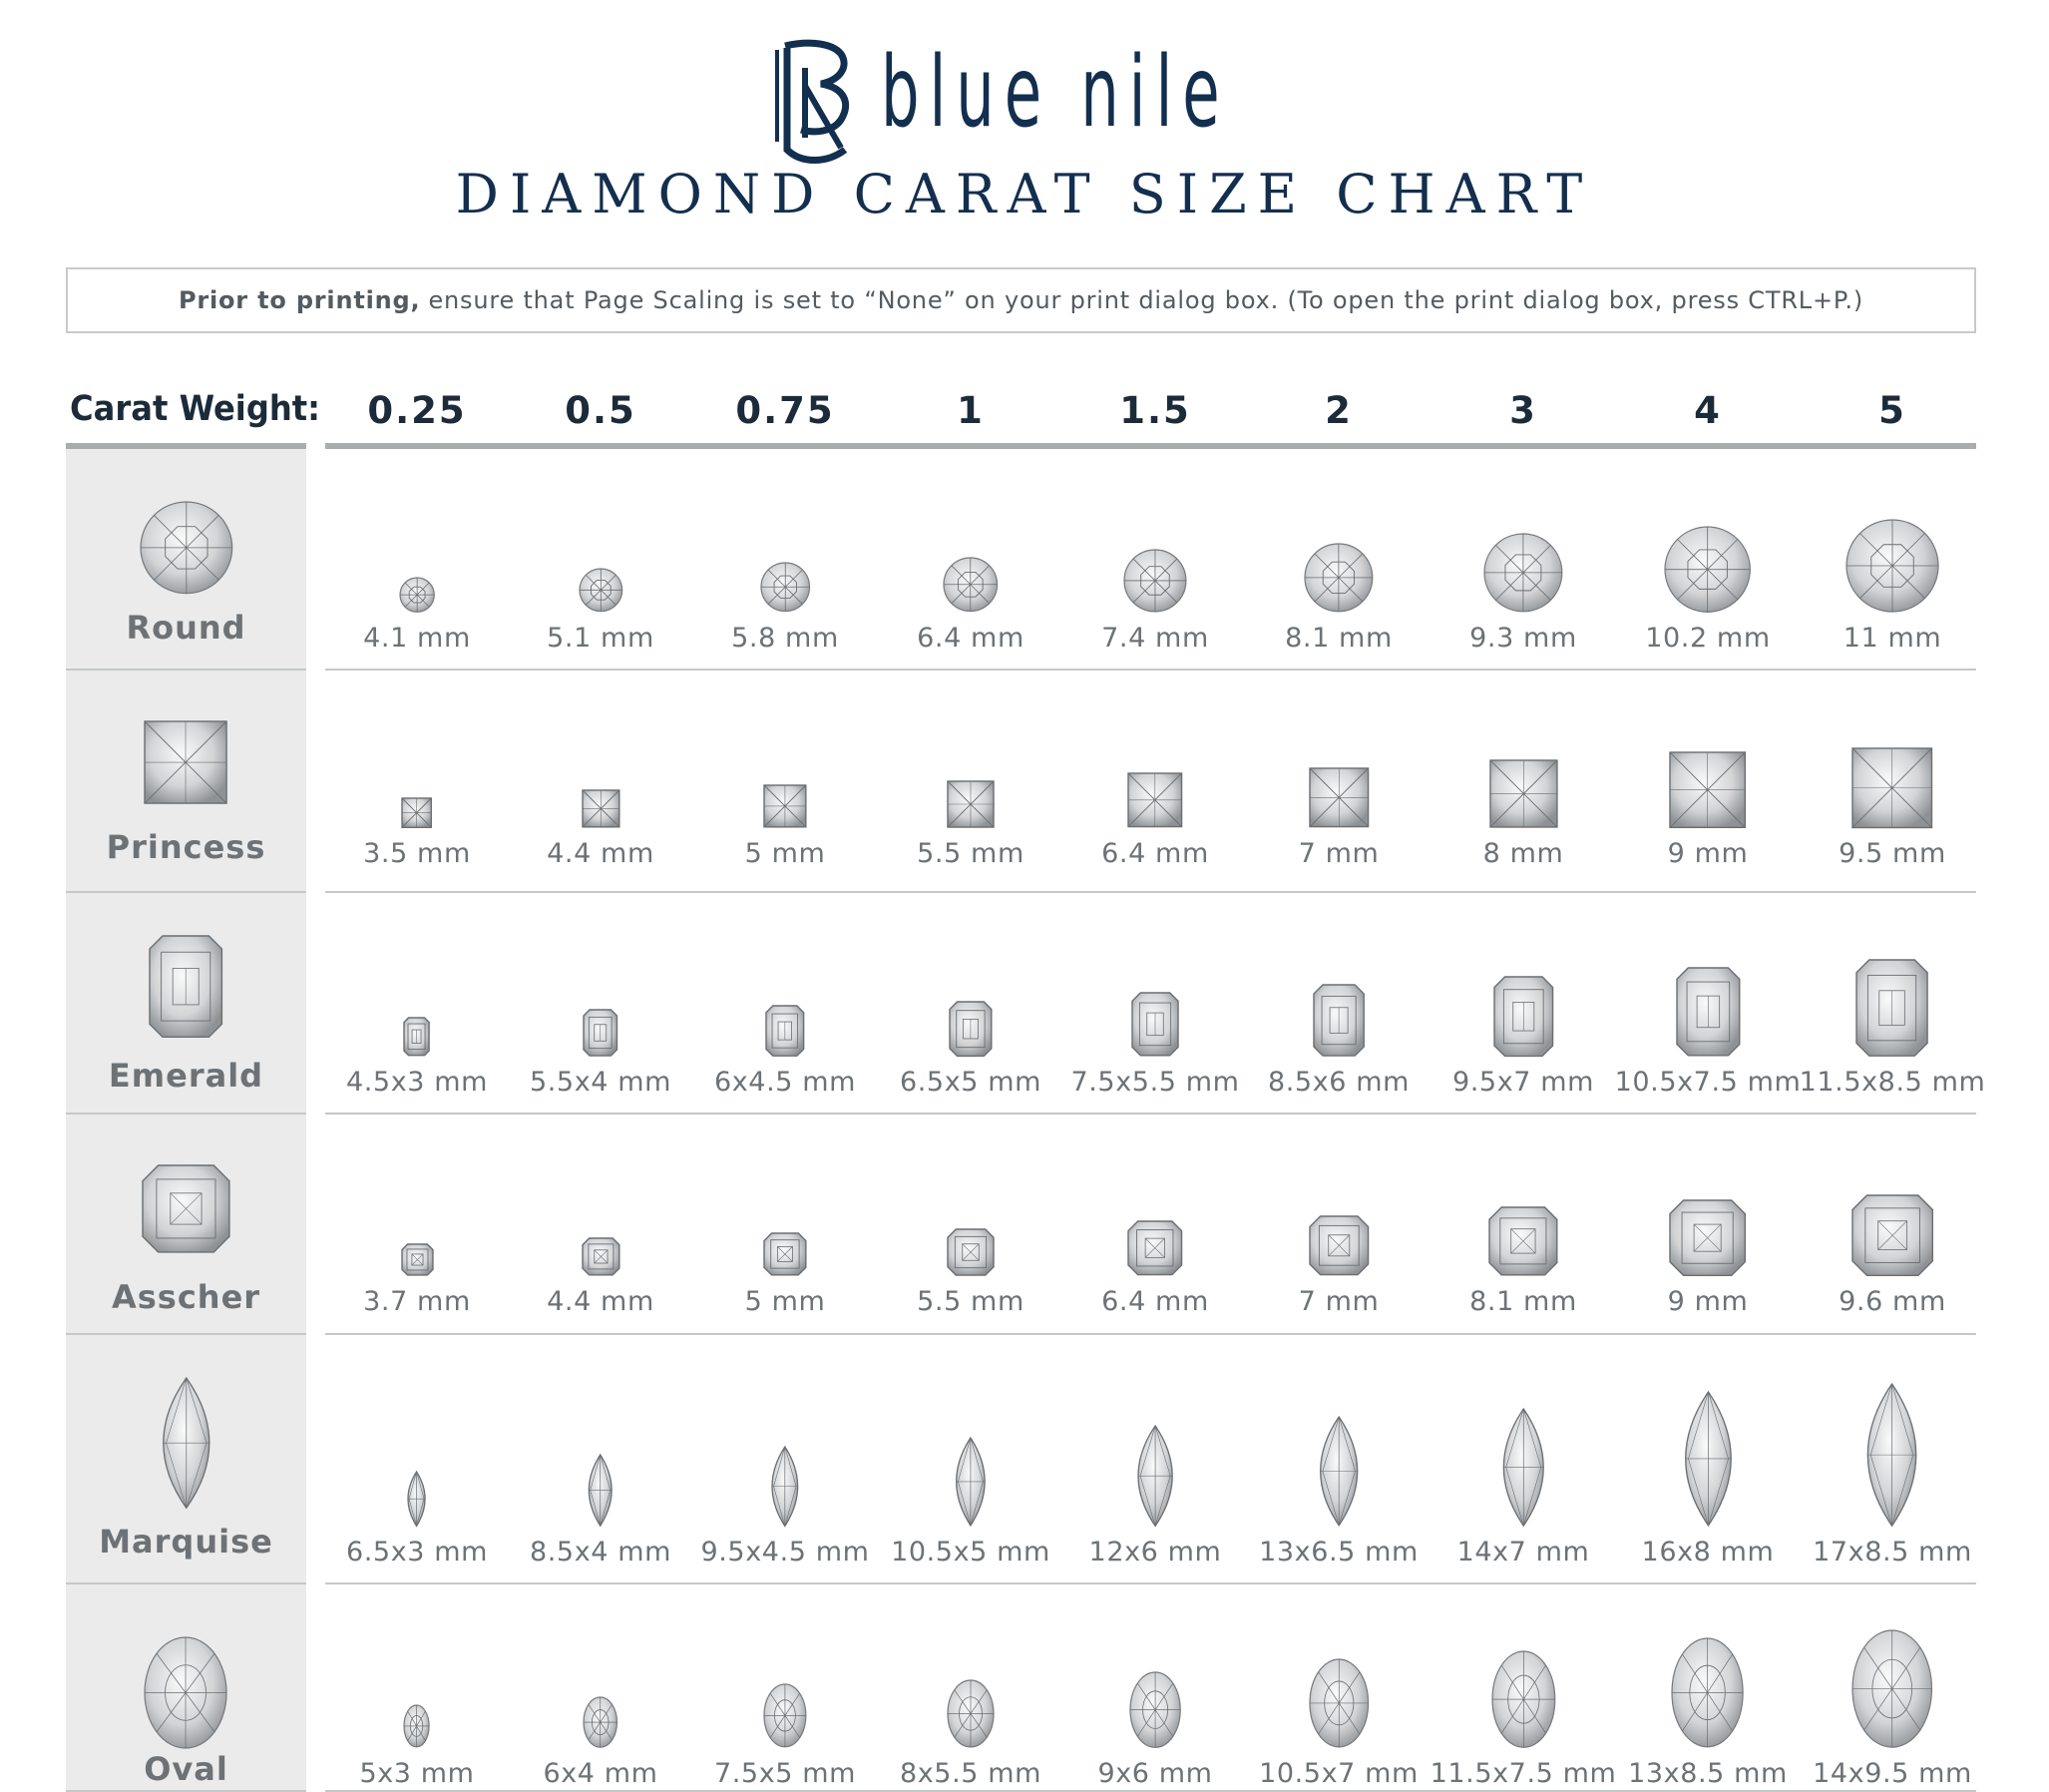  I want to click on size-cell: 5.5 mm, so click(971, 1225).